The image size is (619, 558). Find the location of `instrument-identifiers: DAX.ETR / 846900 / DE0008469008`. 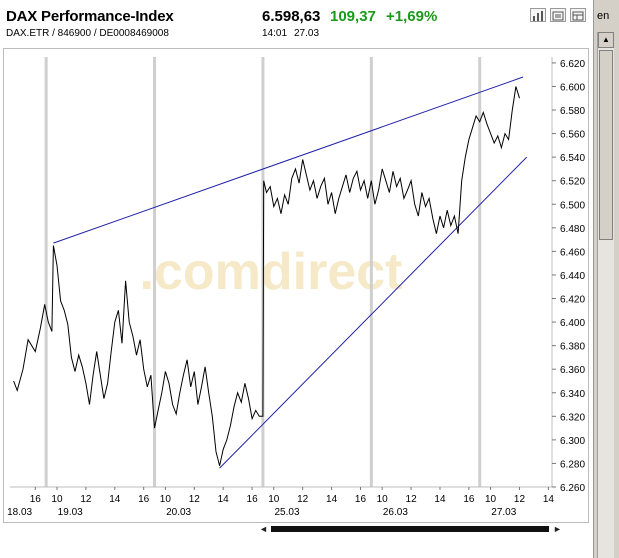

instrument-identifiers: DAX.ETR / 846900 / DE0008469008 is located at coordinates (87, 33).